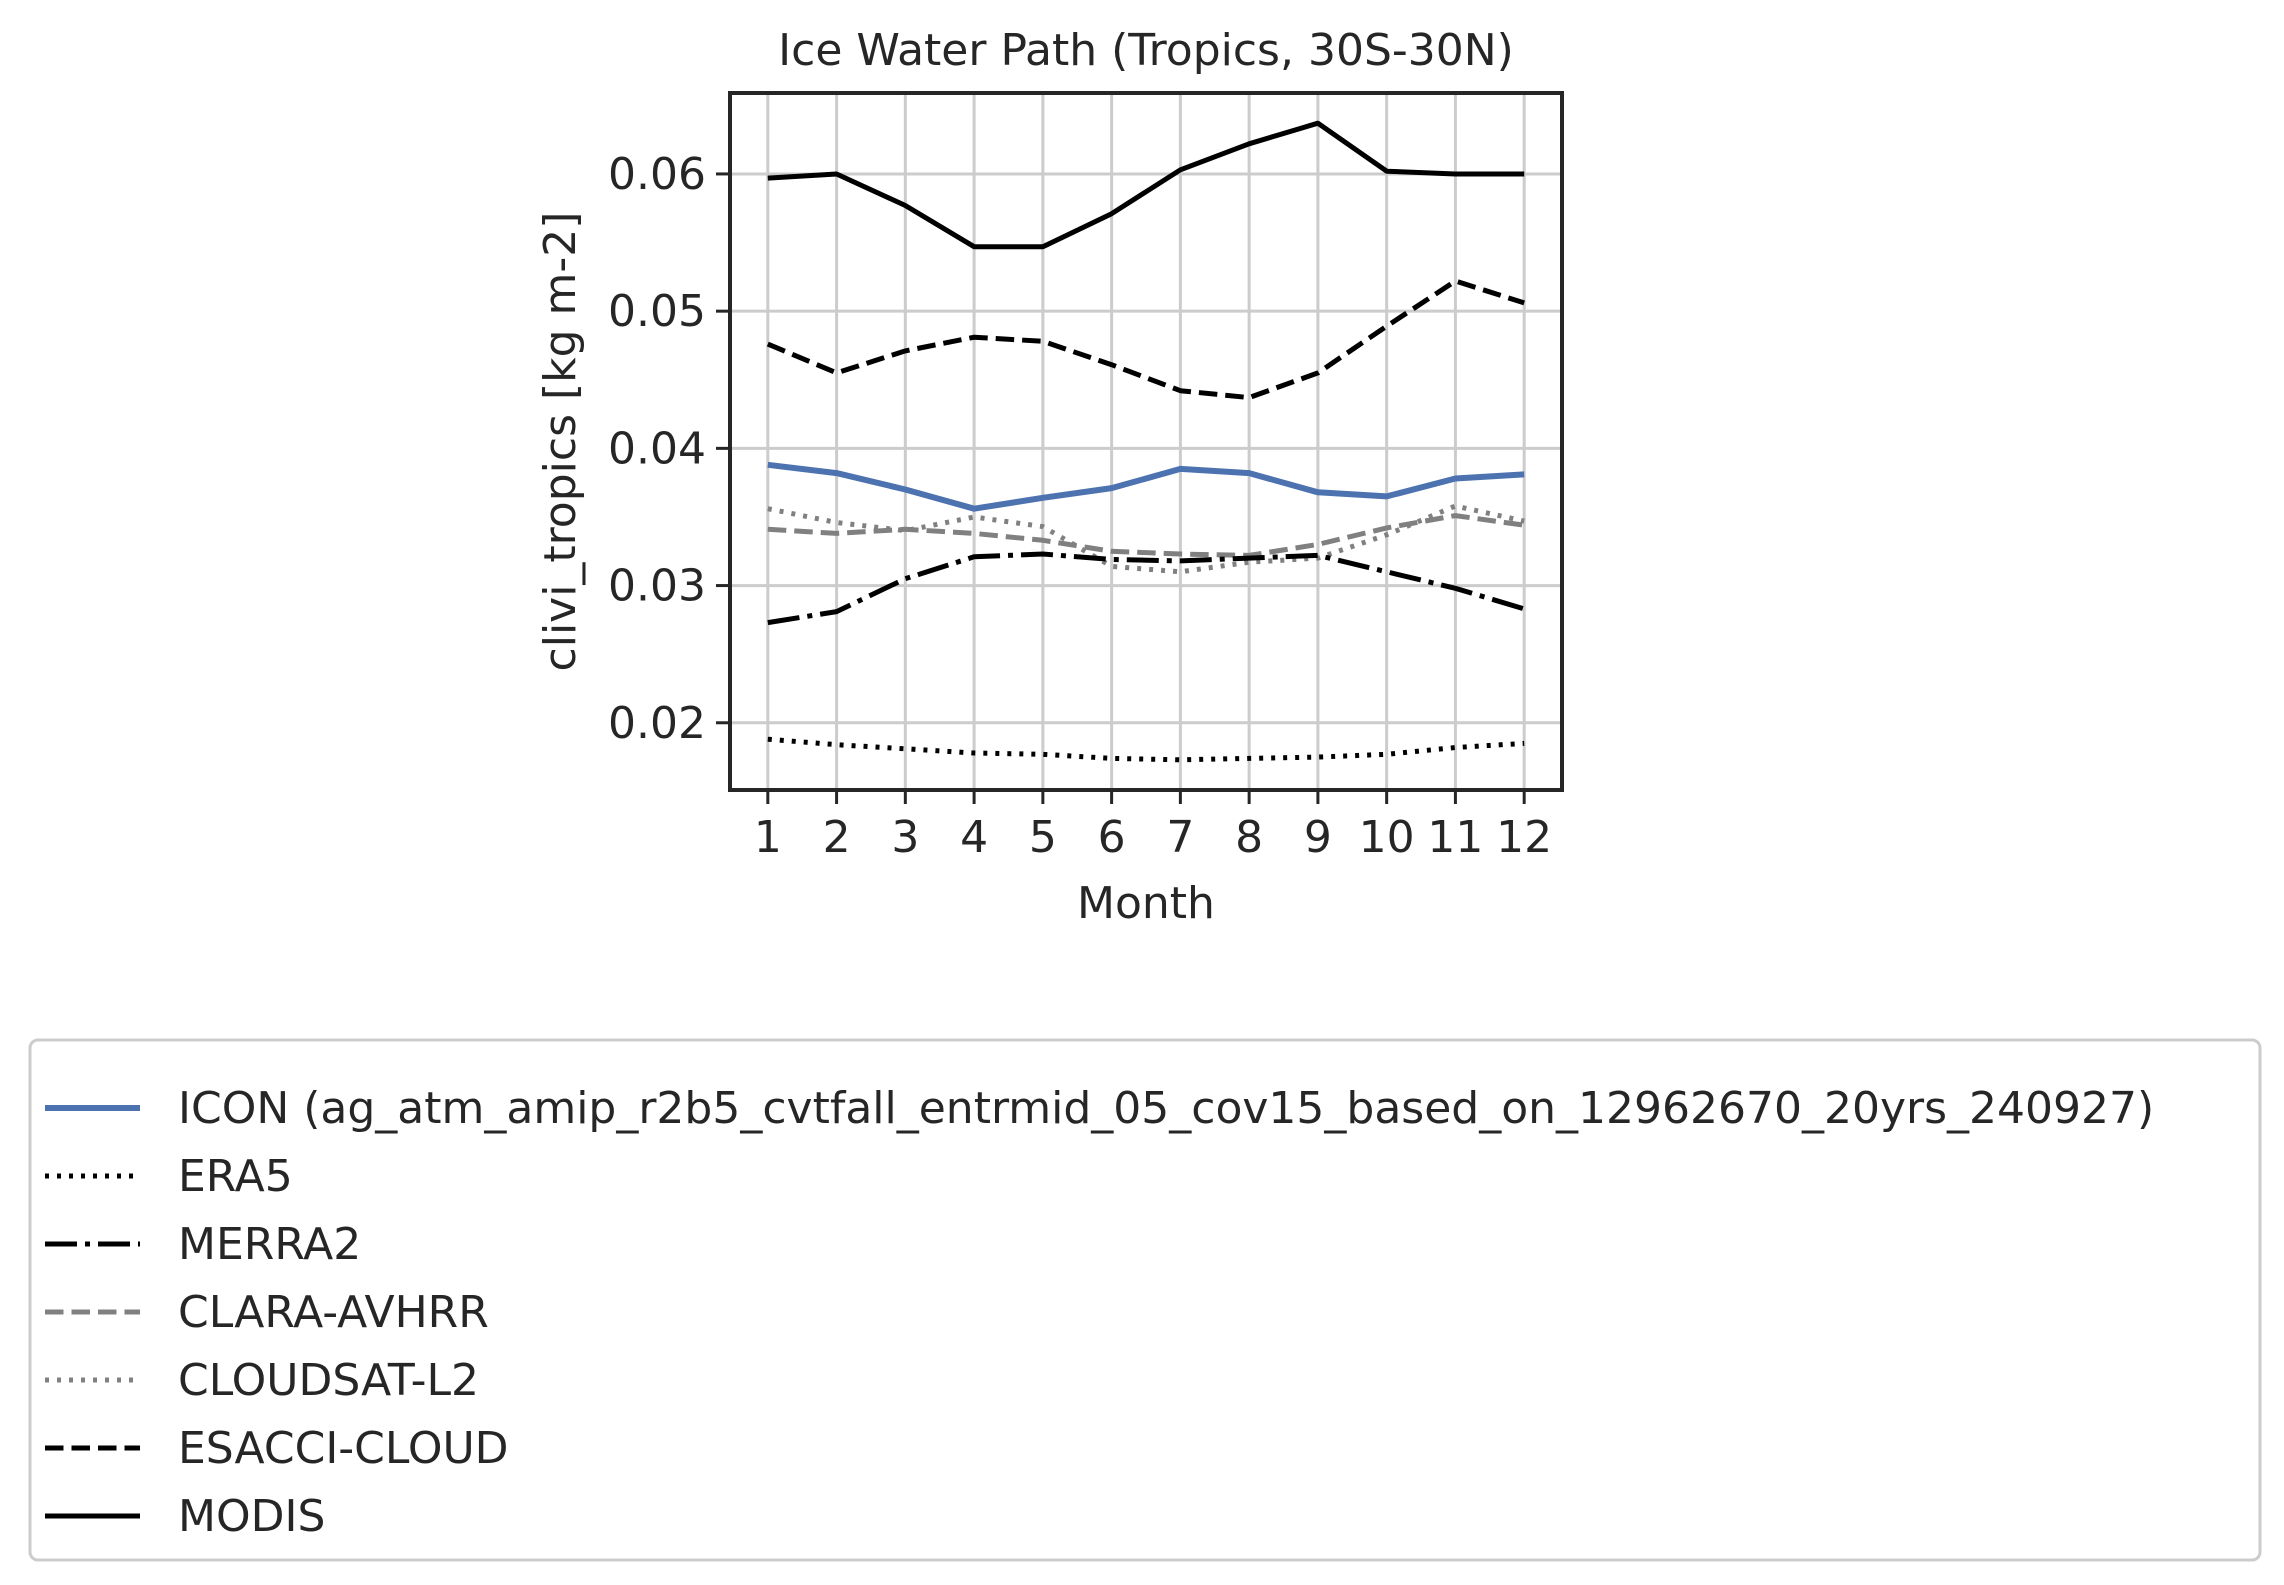  What do you see at coordinates (905, 837) in the screenshot?
I see `x-tick-label: 3` at bounding box center [905, 837].